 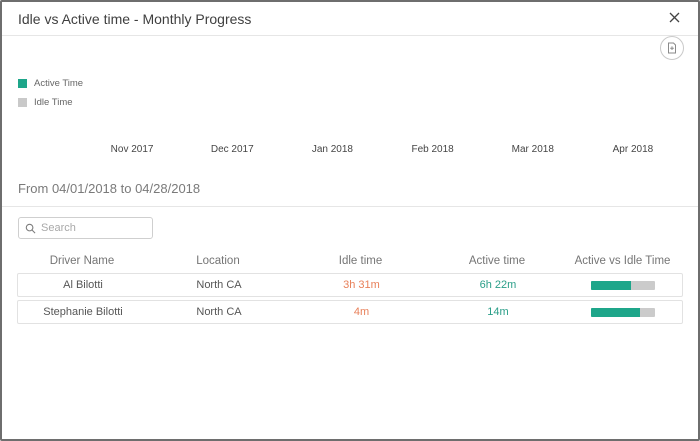 What do you see at coordinates (361, 285) in the screenshot?
I see `idle-time-cell: 3h 31m` at bounding box center [361, 285].